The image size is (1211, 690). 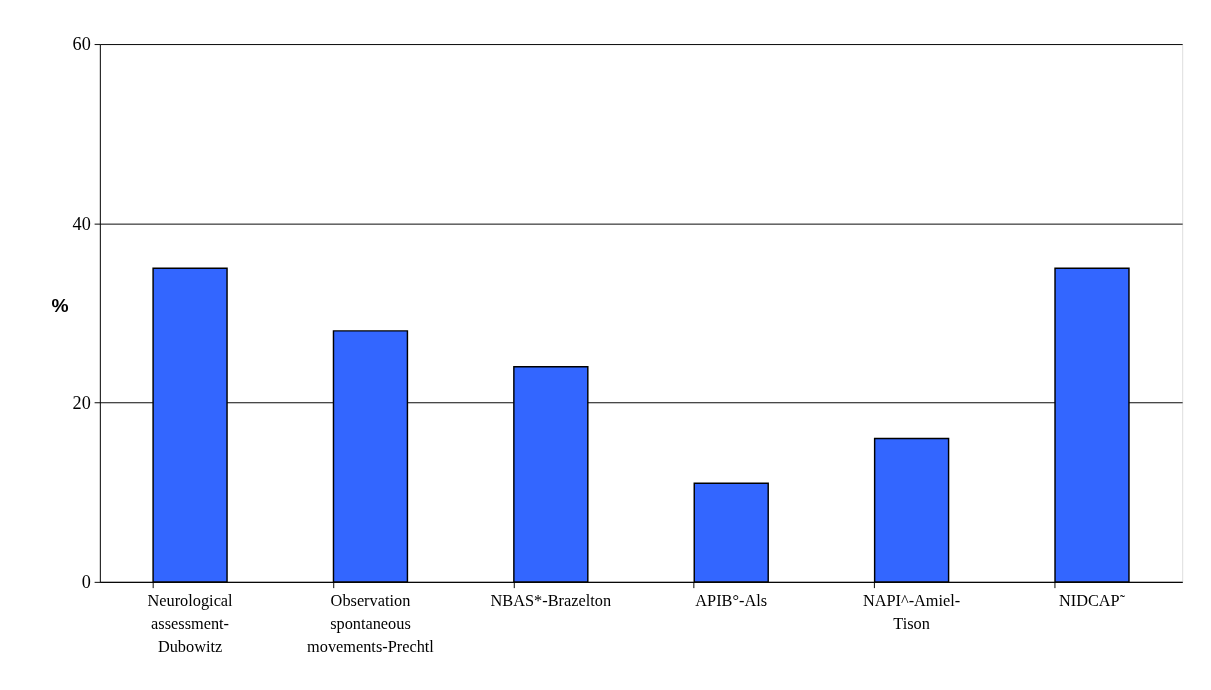 What do you see at coordinates (86, 582) in the screenshot?
I see `y-tick-label: 0` at bounding box center [86, 582].